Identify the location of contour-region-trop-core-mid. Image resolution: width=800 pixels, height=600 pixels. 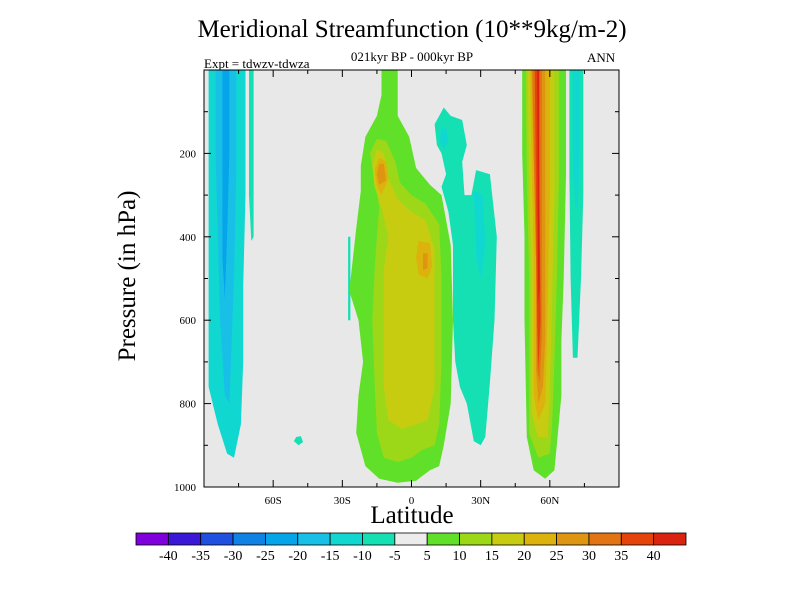
(425, 262).